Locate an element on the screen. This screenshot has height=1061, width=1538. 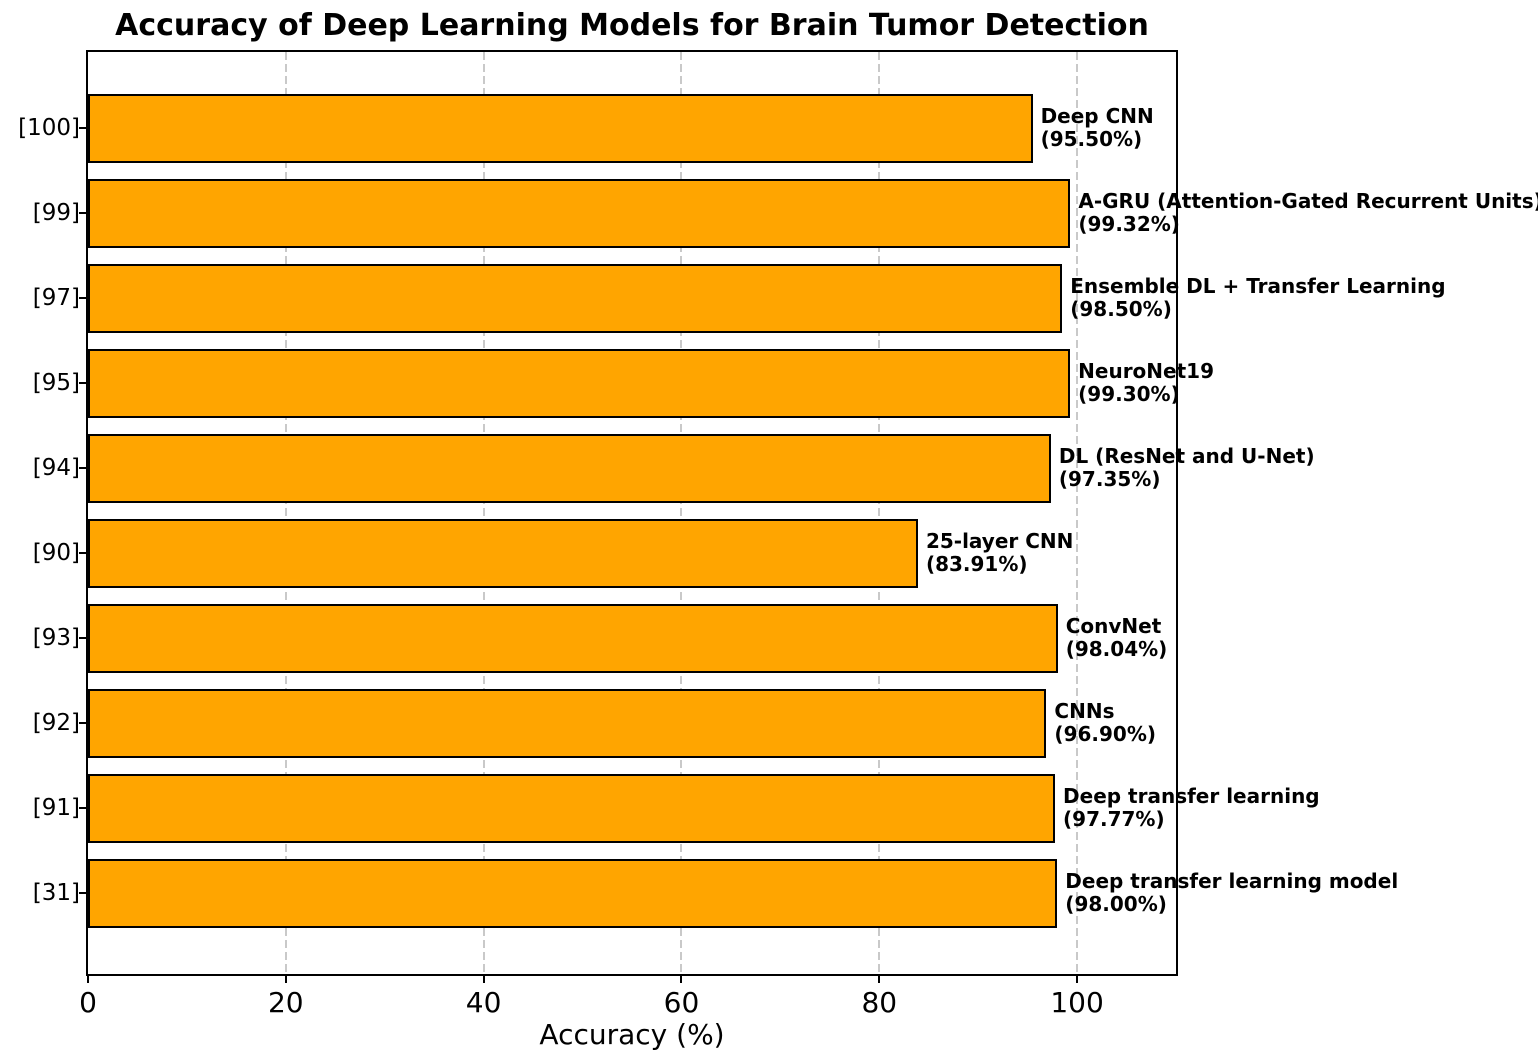
bar-annotation: DL (ResNet and U-Net) (97.35%) is located at coordinates (1187, 468).